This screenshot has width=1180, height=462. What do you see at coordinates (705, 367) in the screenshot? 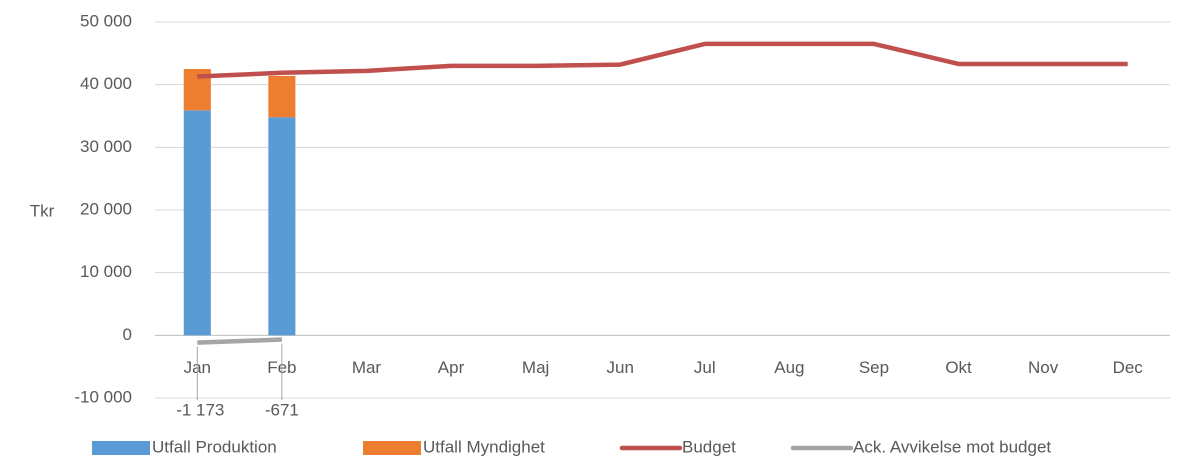
I see `x-tick-label: Jul` at bounding box center [705, 367].